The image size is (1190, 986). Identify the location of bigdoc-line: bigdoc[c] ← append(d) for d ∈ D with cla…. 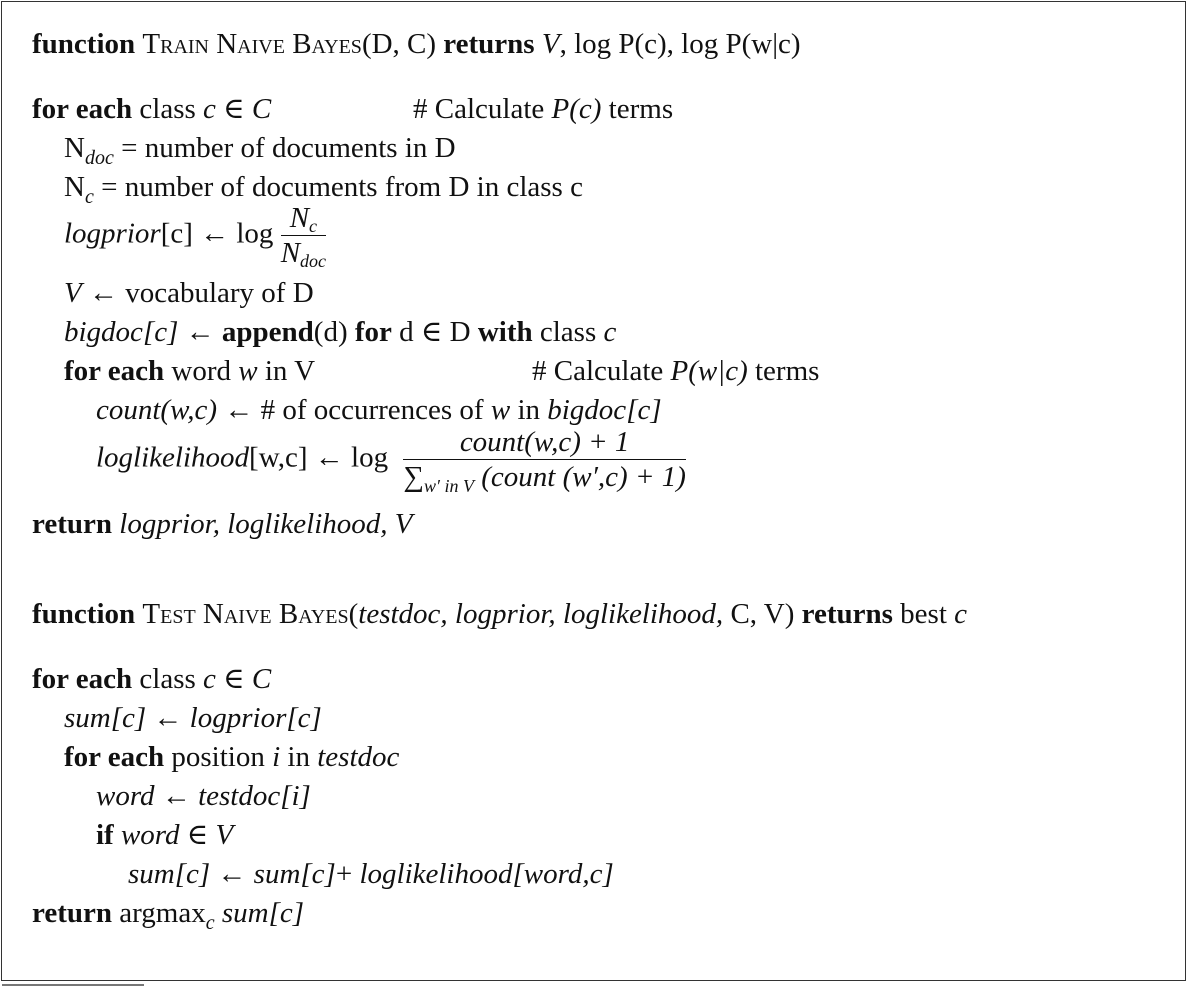
(340, 332).